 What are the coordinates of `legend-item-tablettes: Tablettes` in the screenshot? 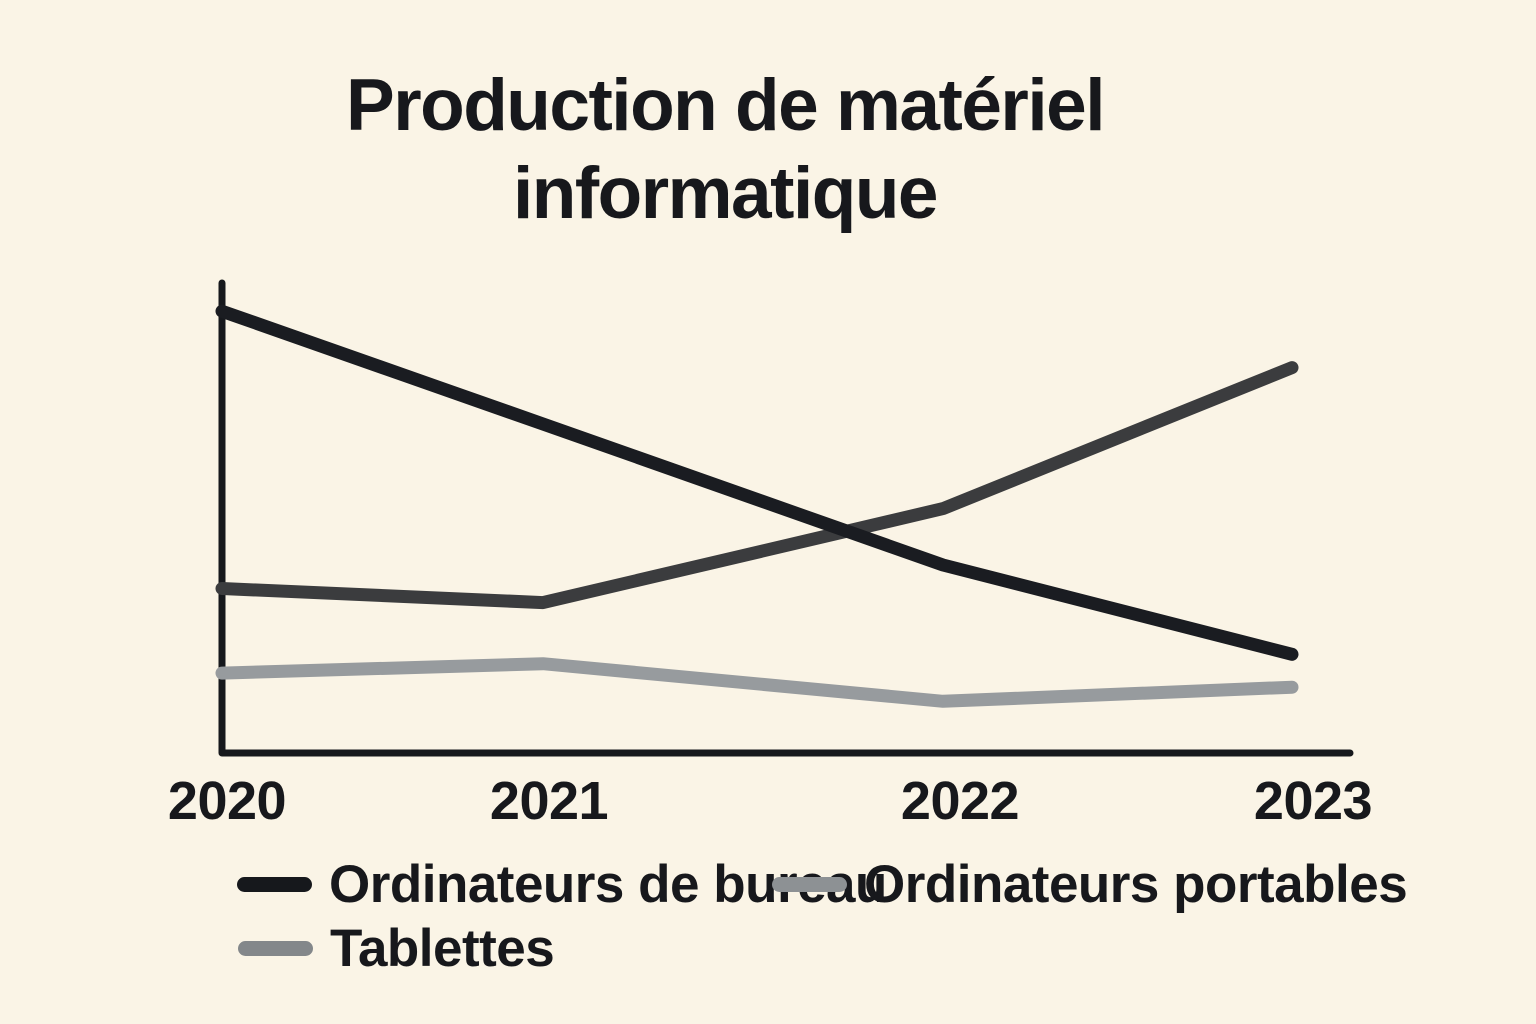 It's located at (396, 948).